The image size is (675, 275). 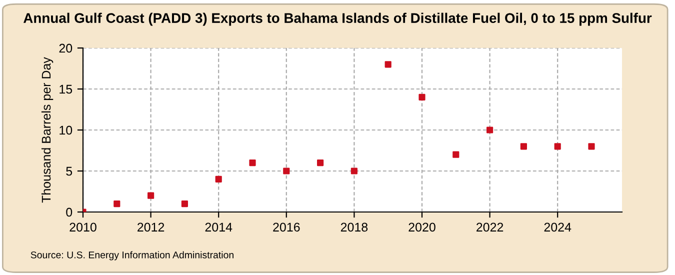 What do you see at coordinates (69, 212) in the screenshot?
I see `y-tick-label: 0` at bounding box center [69, 212].